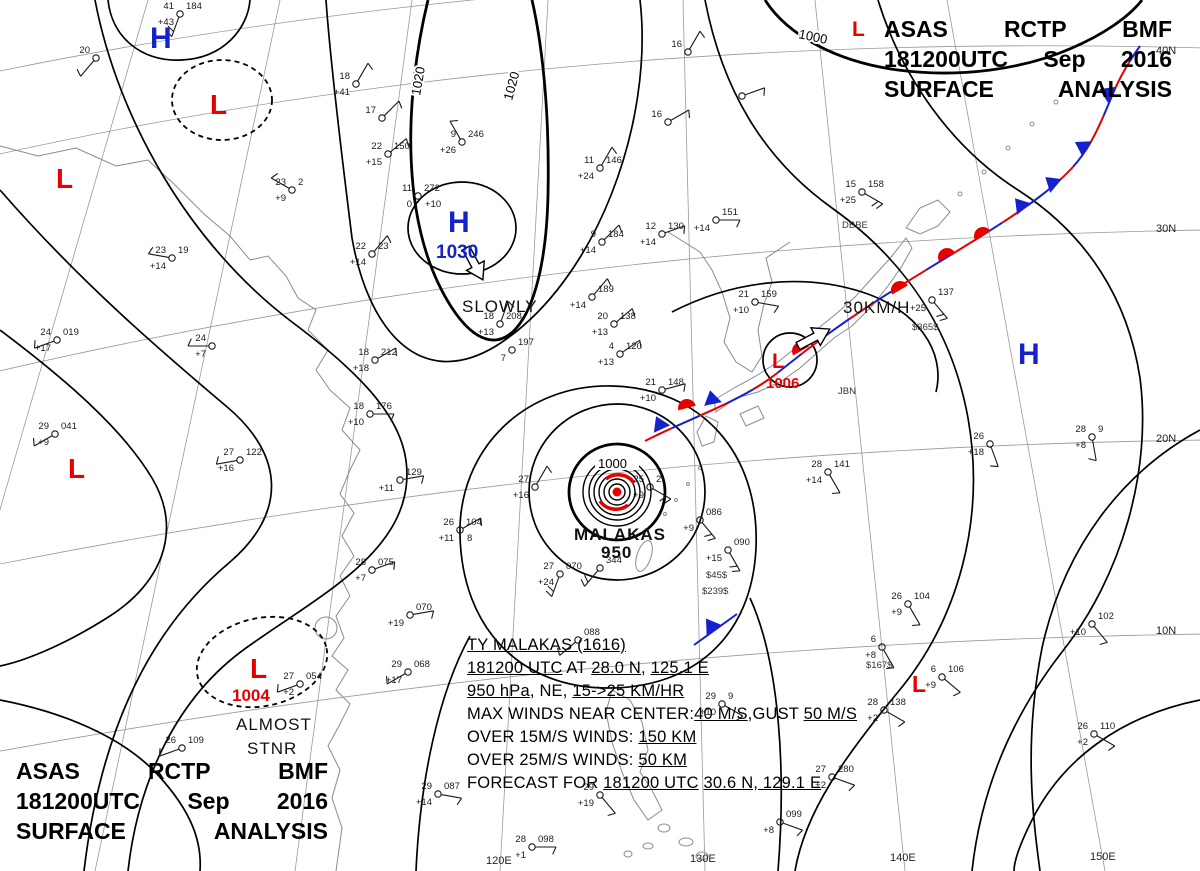 The width and height of the screenshot is (1200, 871). What do you see at coordinates (600, 164) in the screenshot?
I see `station-plot: 11 +24 146` at bounding box center [600, 164].